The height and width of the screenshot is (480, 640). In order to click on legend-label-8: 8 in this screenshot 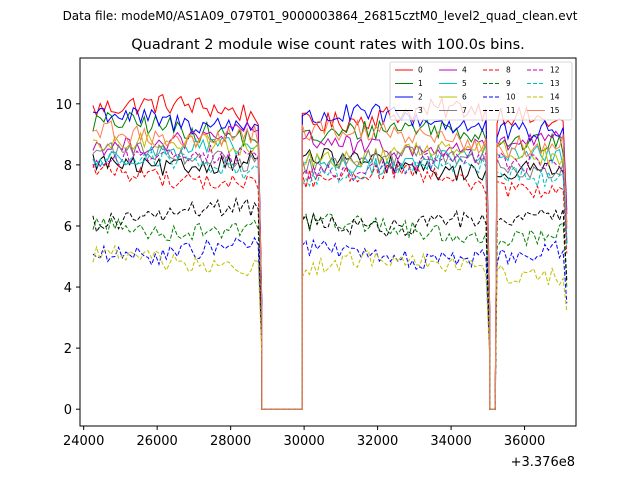, I will do `click(508, 70)`.